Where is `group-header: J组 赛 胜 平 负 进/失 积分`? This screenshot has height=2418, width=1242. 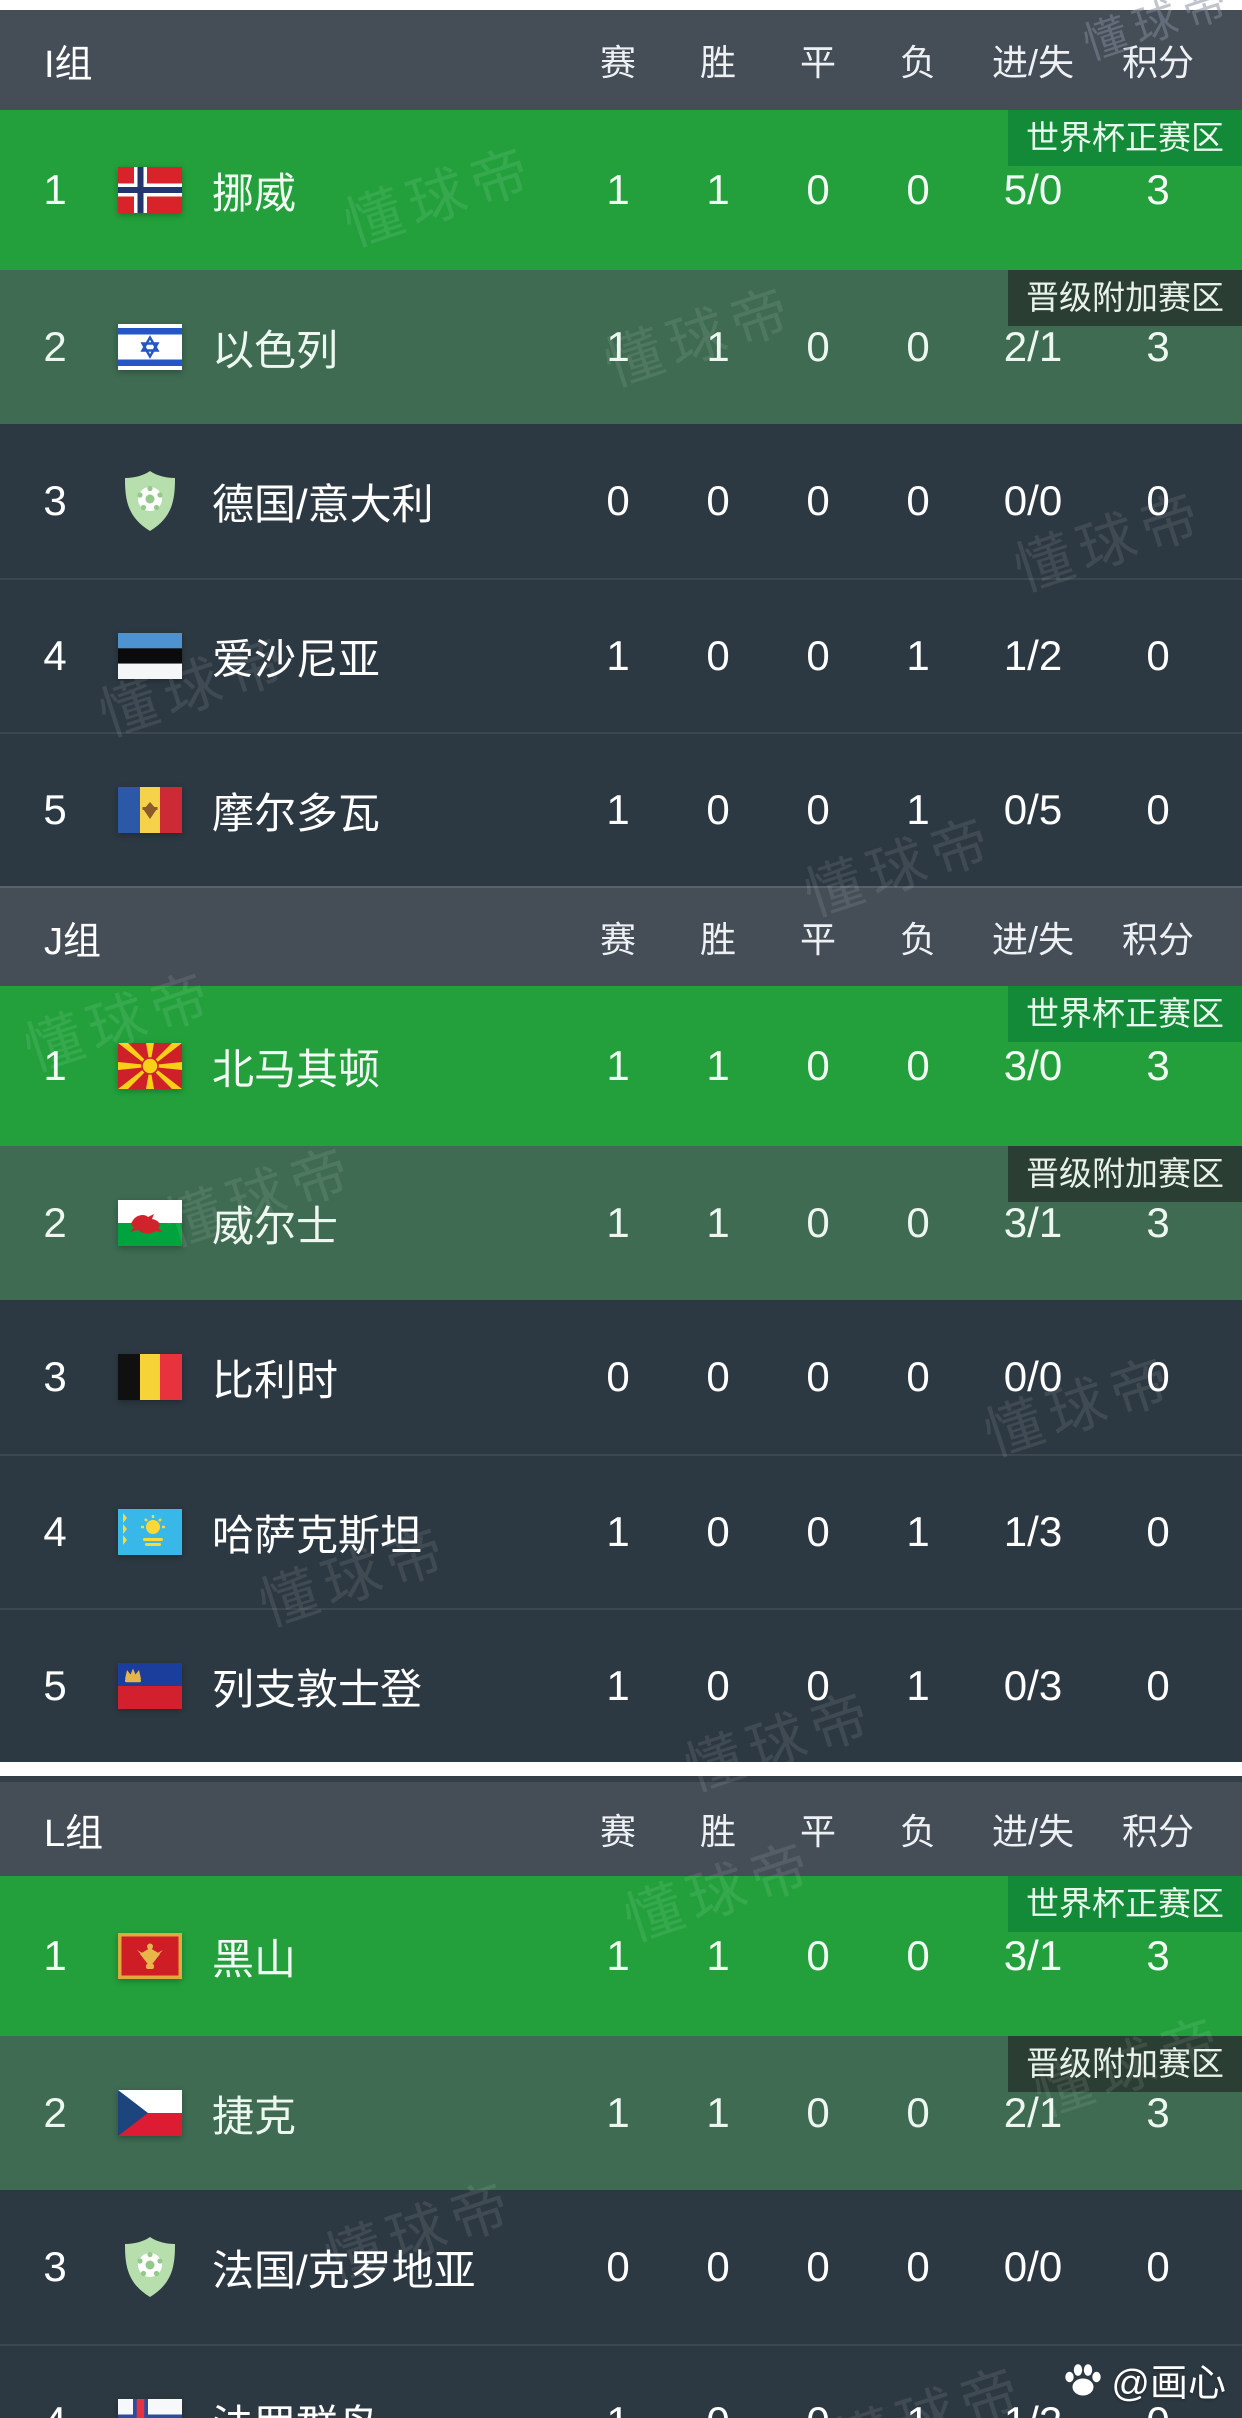 group-header: J组 赛 胜 平 负 进/失 积分 is located at coordinates (621, 936).